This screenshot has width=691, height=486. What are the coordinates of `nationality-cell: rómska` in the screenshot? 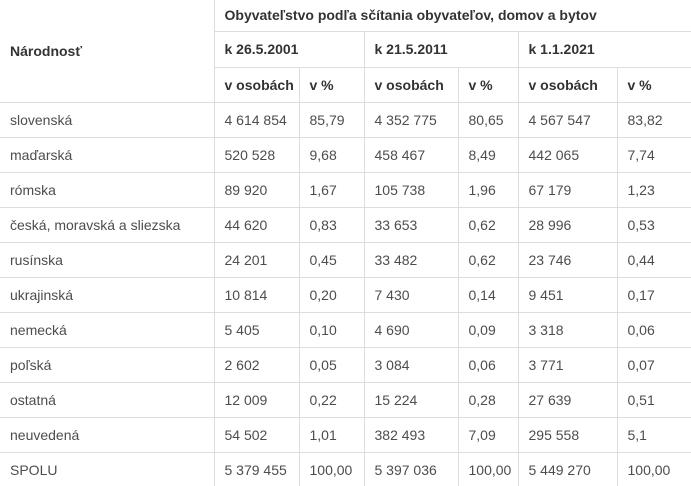 It's located at (107, 189).